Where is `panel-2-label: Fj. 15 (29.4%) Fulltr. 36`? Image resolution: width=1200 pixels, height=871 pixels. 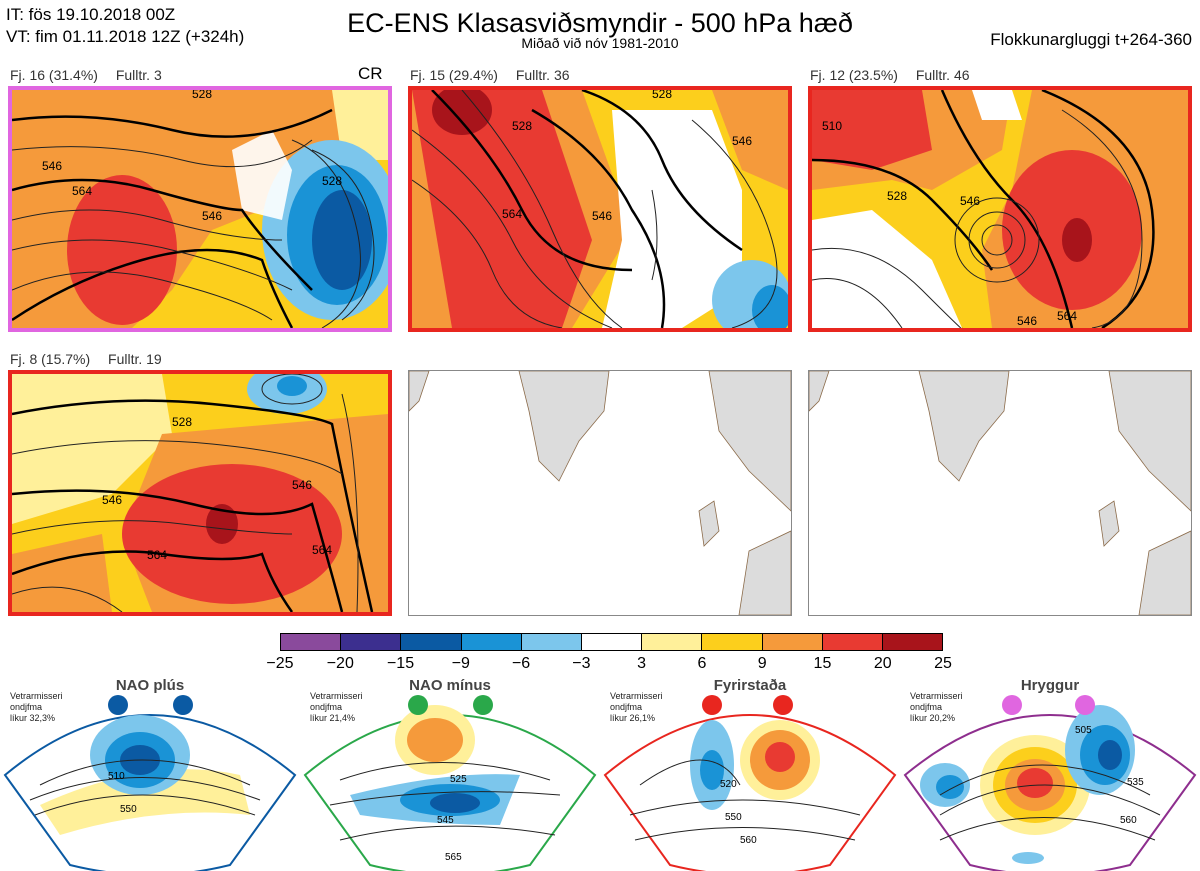
panel-2-label: Fj. 15 (29.4%) Fulltr. 36 is located at coordinates (497, 75).